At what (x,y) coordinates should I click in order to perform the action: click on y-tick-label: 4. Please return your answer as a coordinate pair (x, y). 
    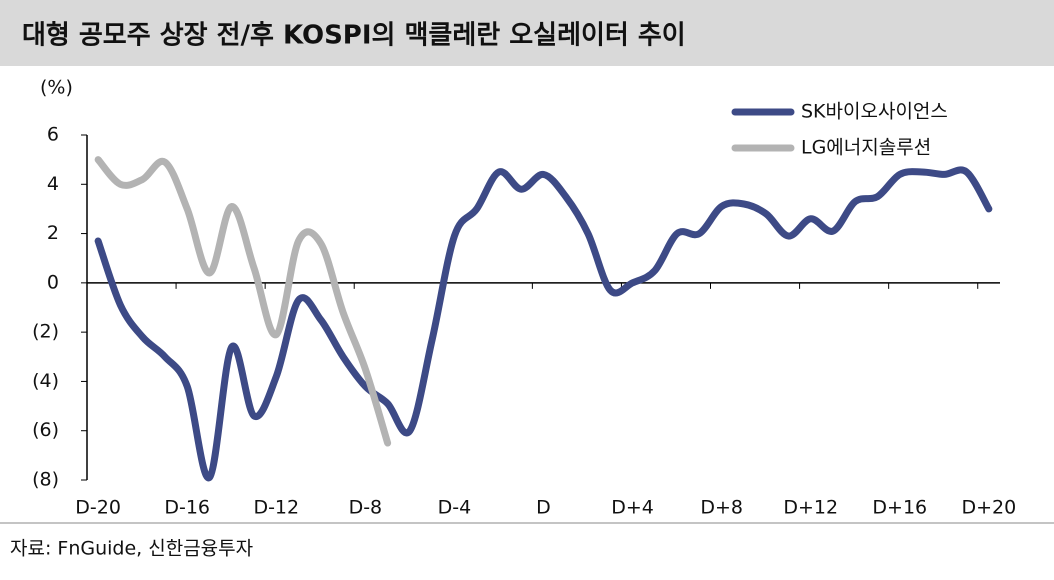
    Looking at the image, I should click on (53, 184).